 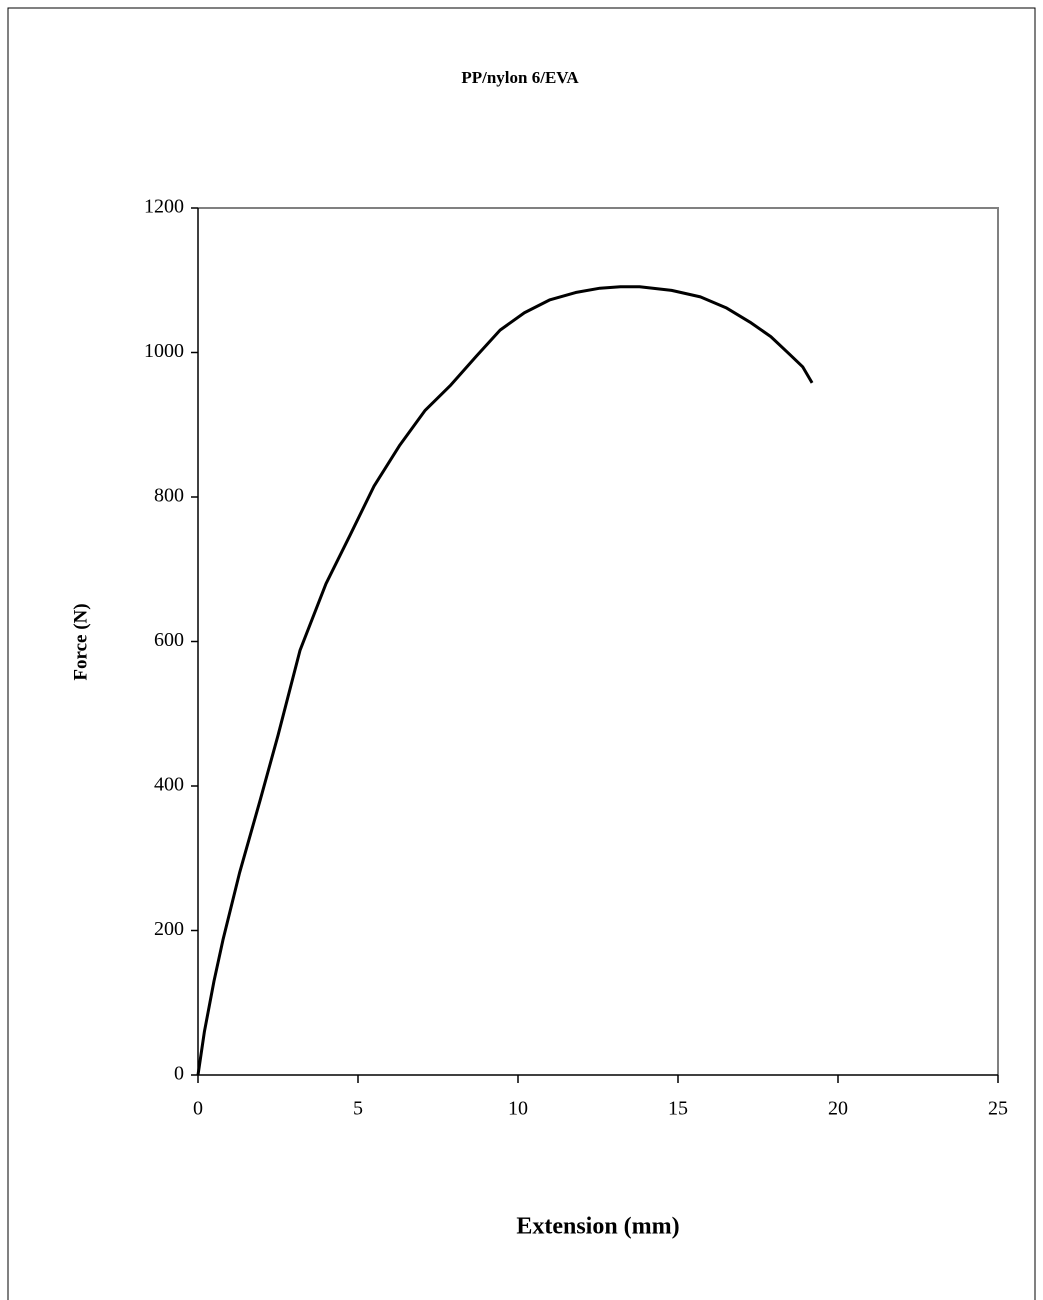 I want to click on x-tick-label: 15, so click(x=678, y=1109).